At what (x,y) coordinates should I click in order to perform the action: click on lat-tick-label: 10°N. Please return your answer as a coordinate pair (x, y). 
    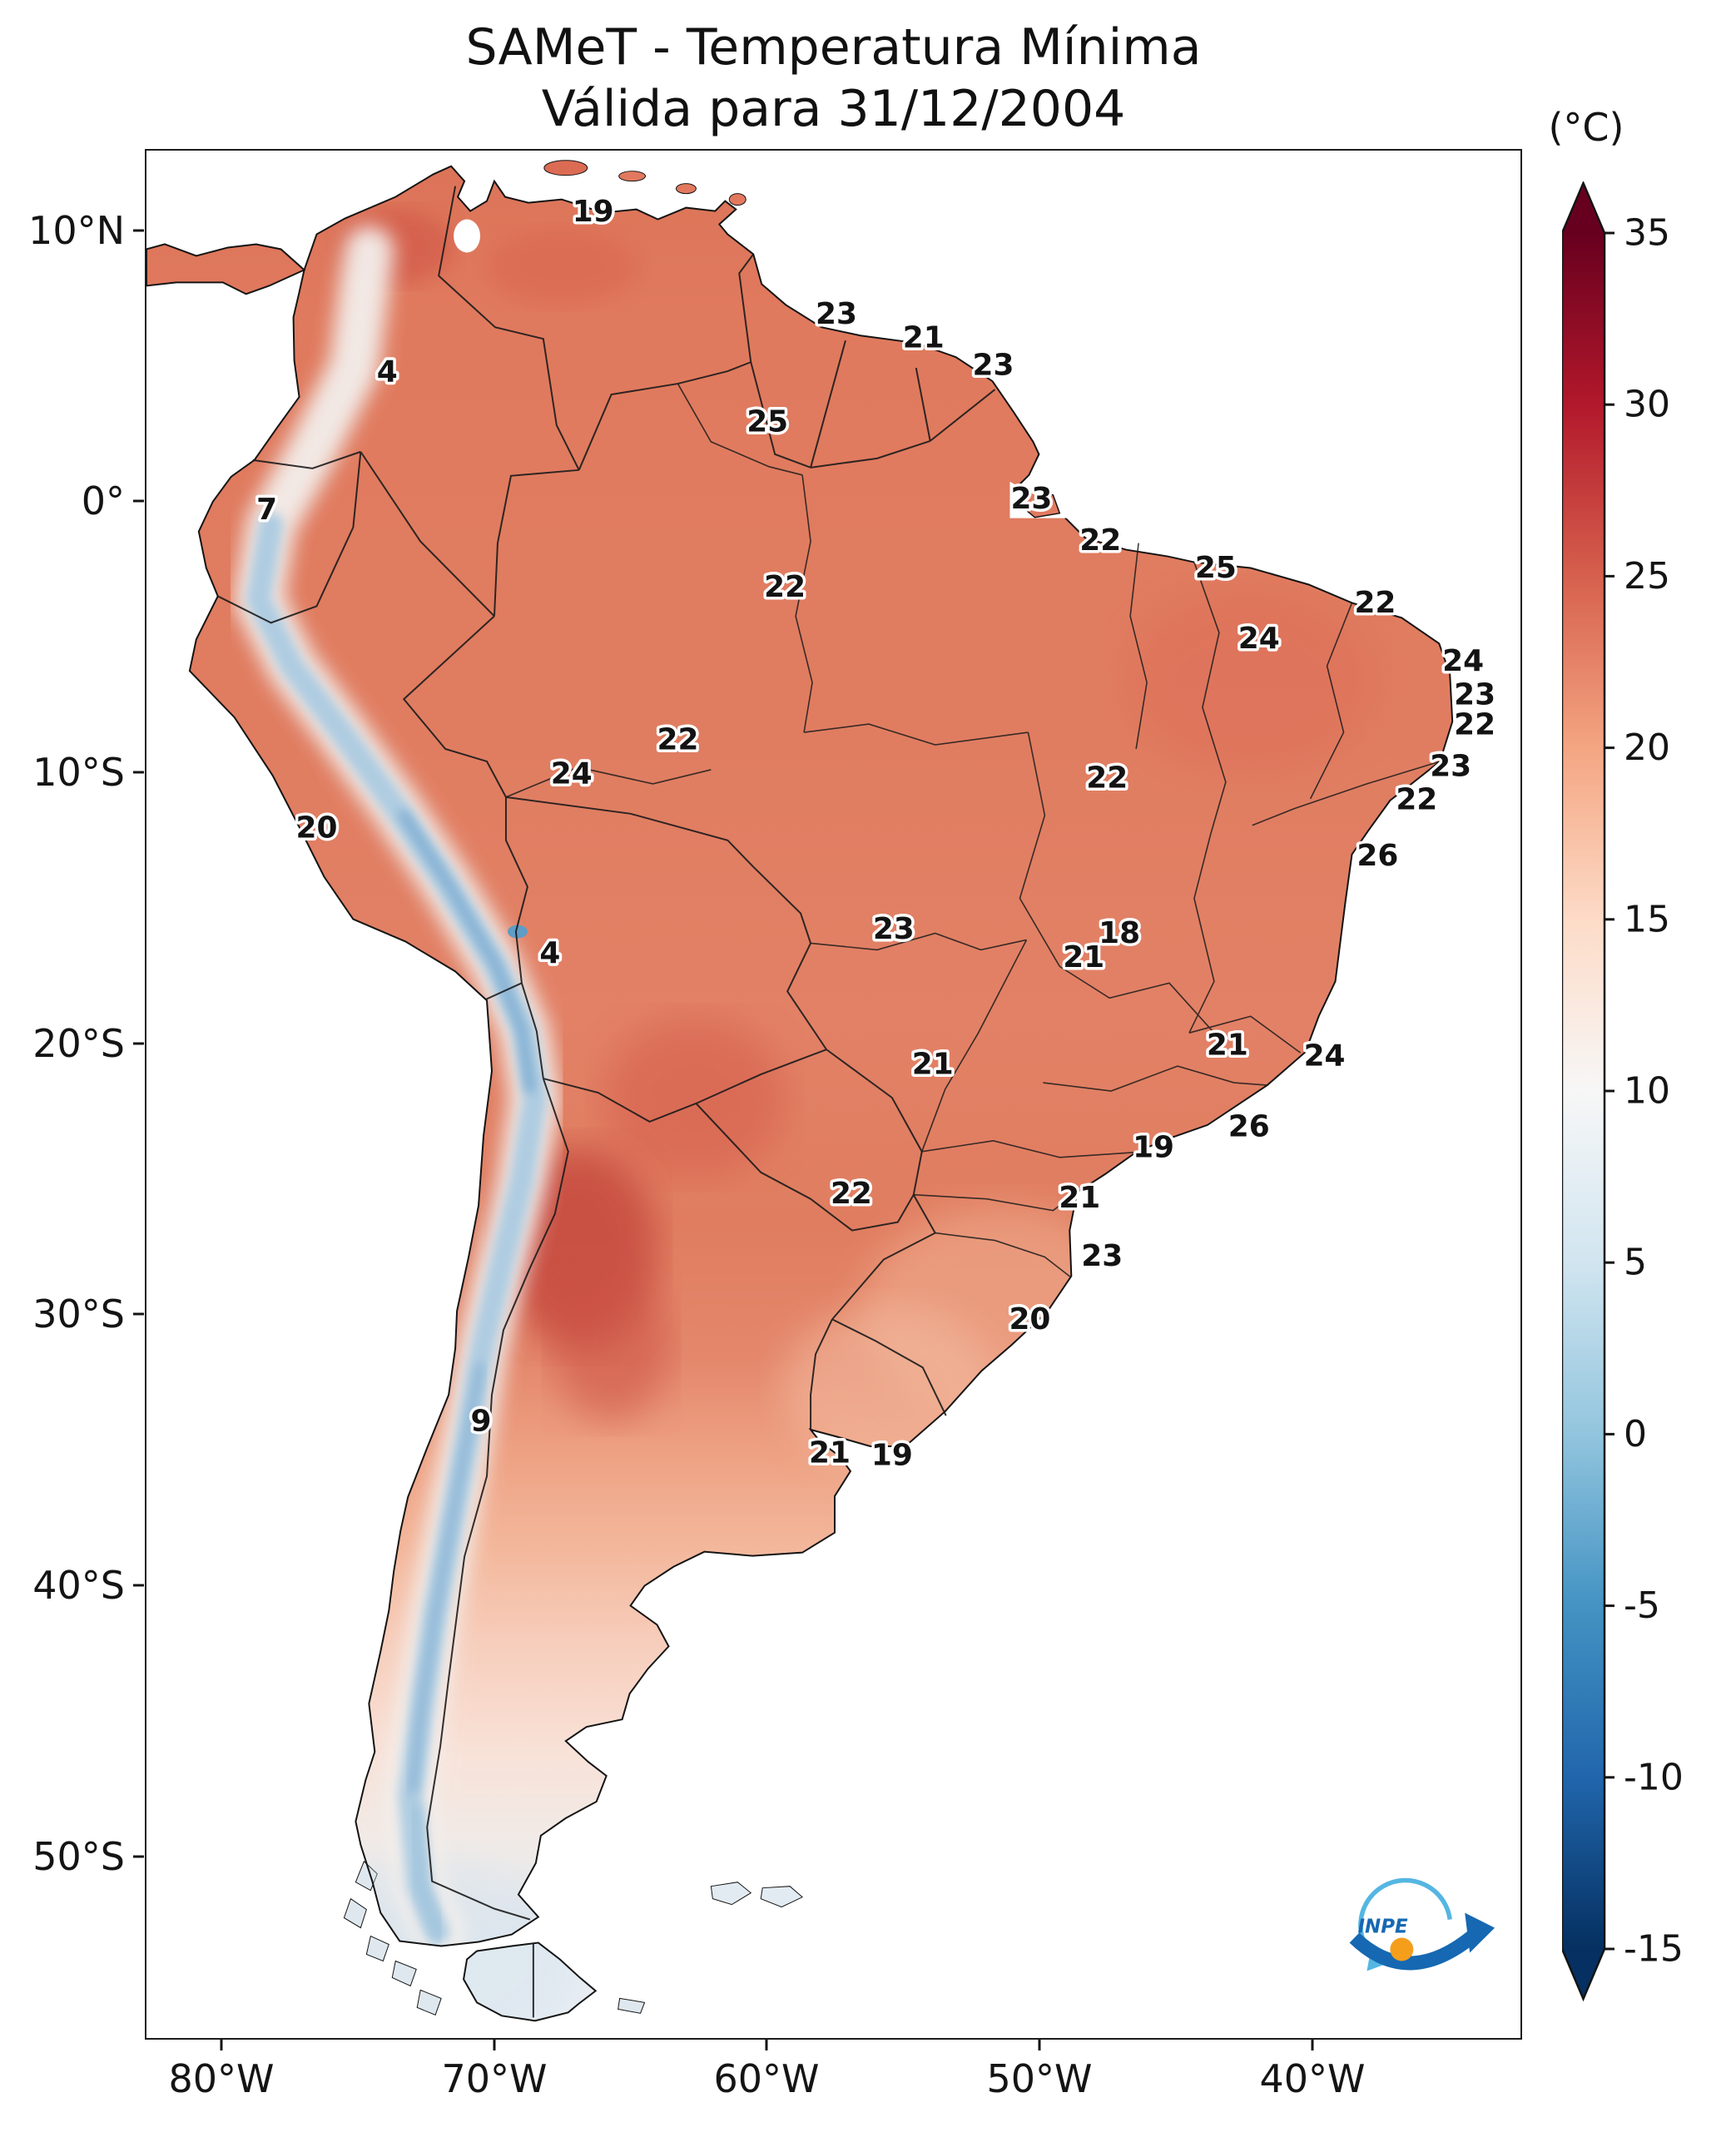
    Looking at the image, I should click on (76, 230).